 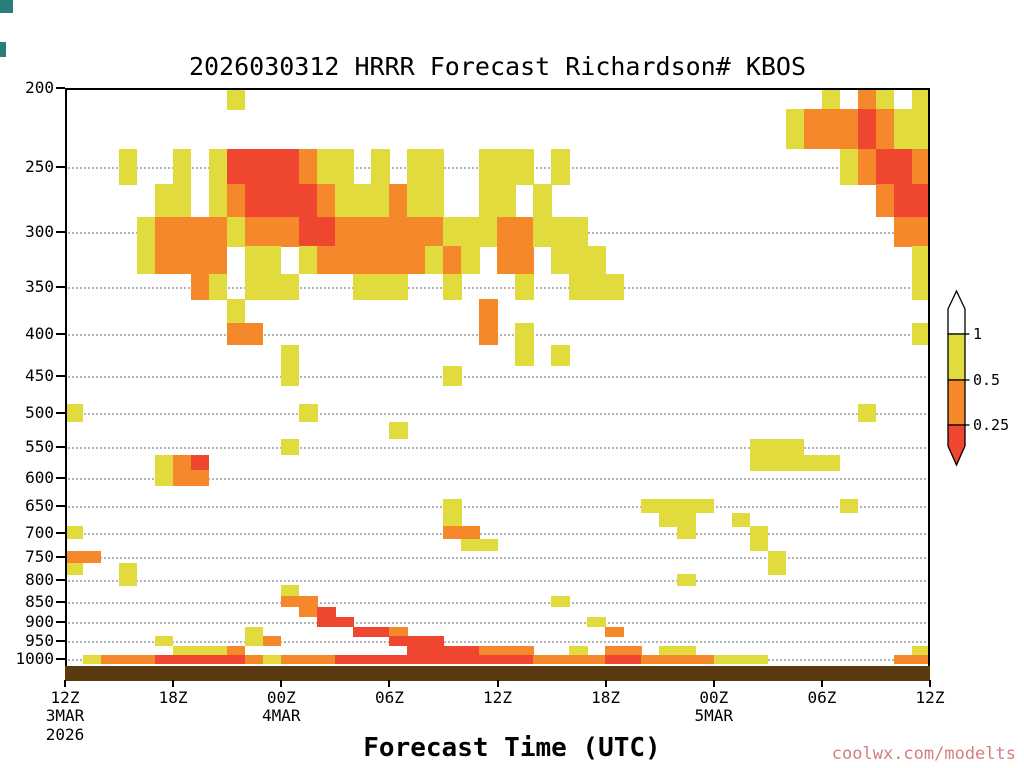 What do you see at coordinates (714, 697) in the screenshot?
I see `x-tick-label: 00Z` at bounding box center [714, 697].